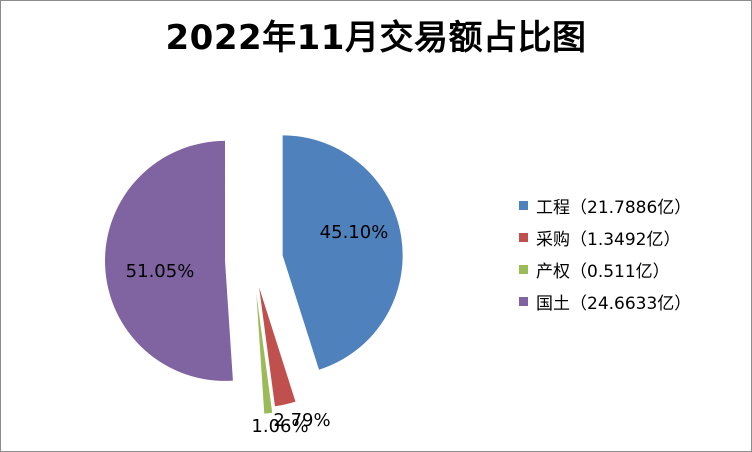 The width and height of the screenshot is (752, 452). What do you see at coordinates (342, 252) in the screenshot?
I see `pie-slice-工程` at bounding box center [342, 252].